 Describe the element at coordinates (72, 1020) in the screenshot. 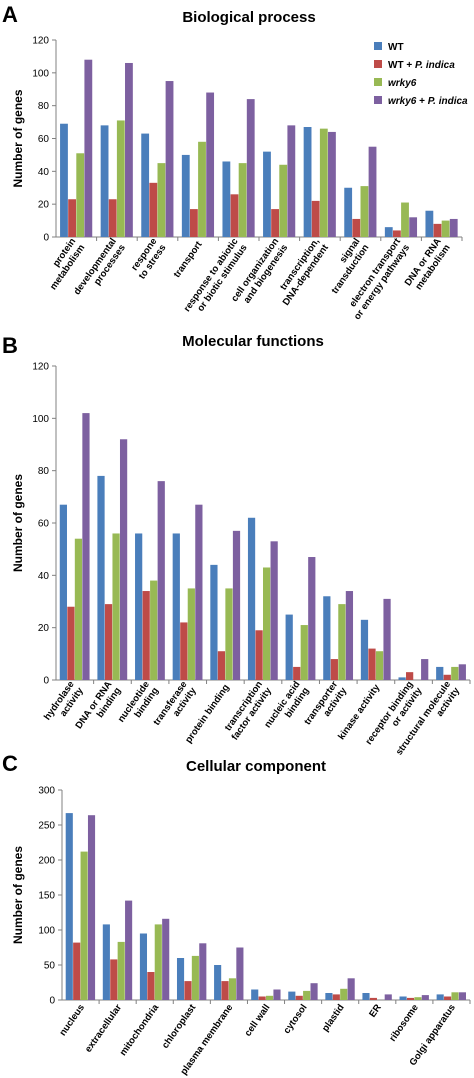

I see `x-tick-label: nucleus` at that location.